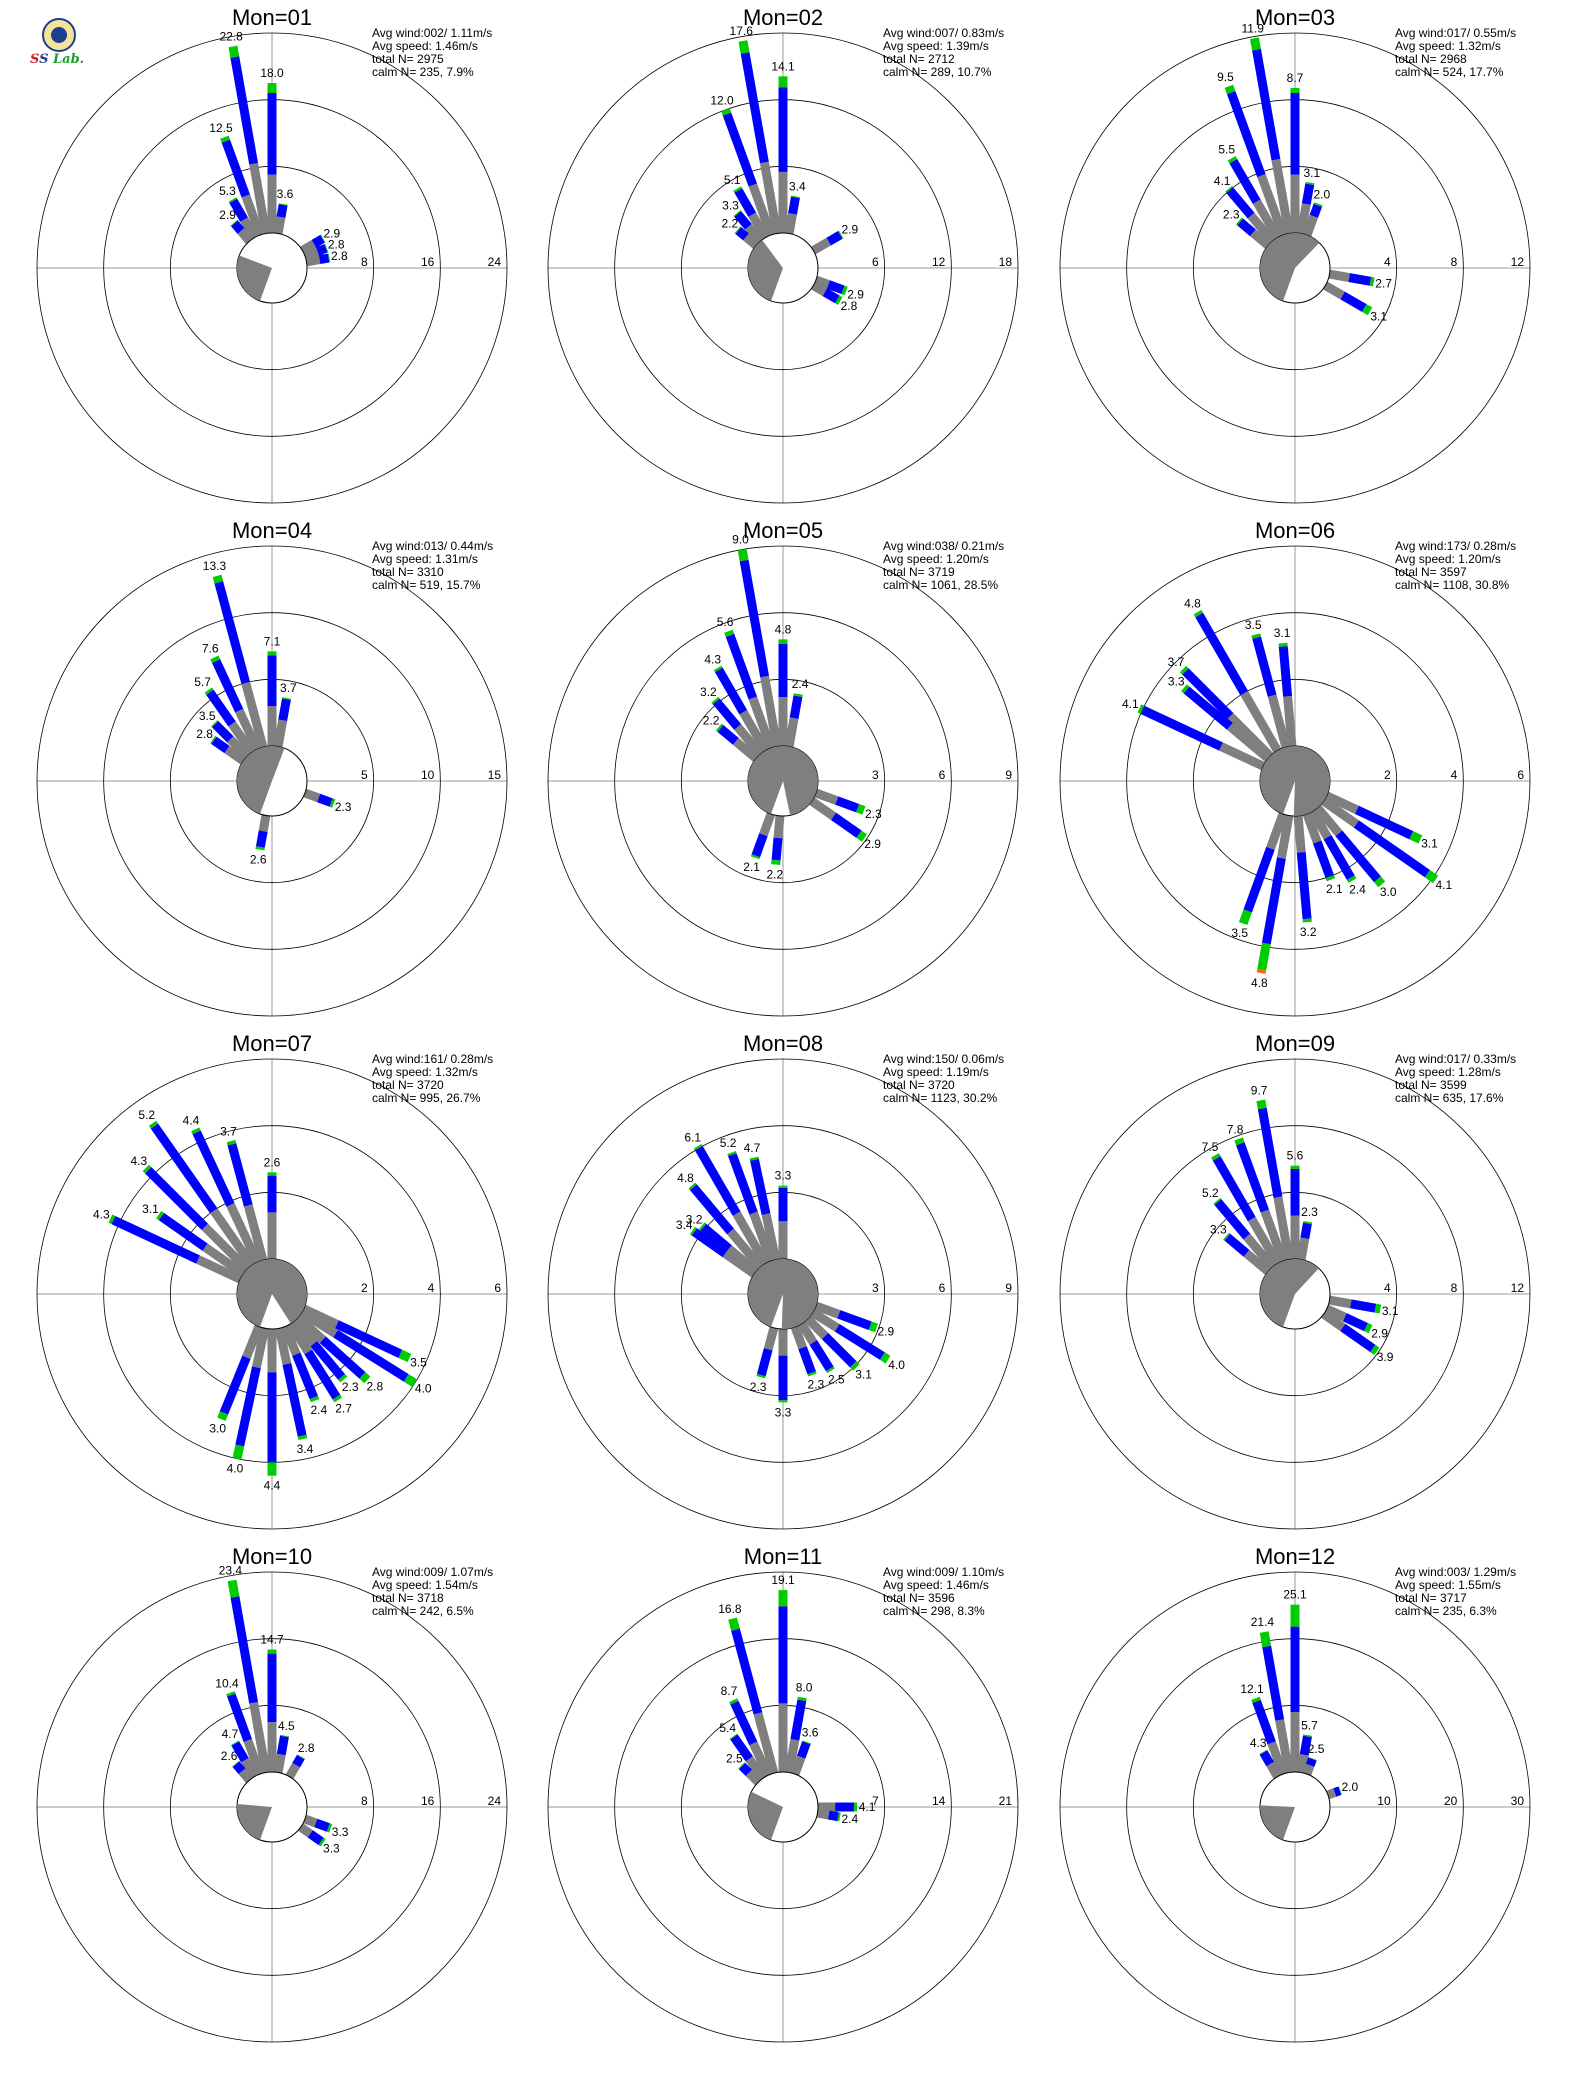  I want to click on petal-label: 13.3, so click(215, 566).